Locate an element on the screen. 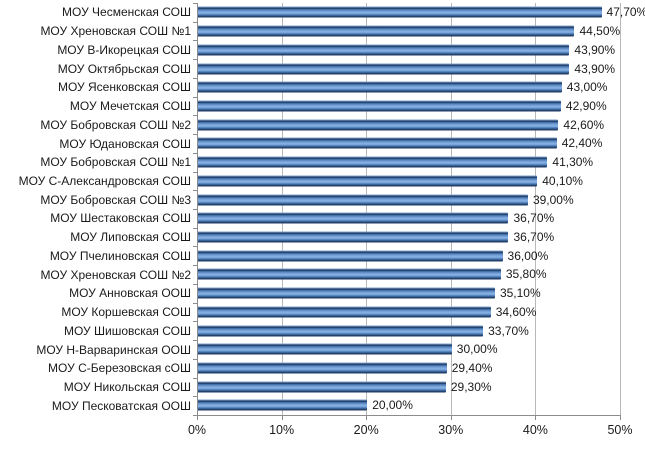 Image resolution: width=645 pixels, height=454 pixels. category-label: МОУ Никольская СОШ is located at coordinates (127, 387).